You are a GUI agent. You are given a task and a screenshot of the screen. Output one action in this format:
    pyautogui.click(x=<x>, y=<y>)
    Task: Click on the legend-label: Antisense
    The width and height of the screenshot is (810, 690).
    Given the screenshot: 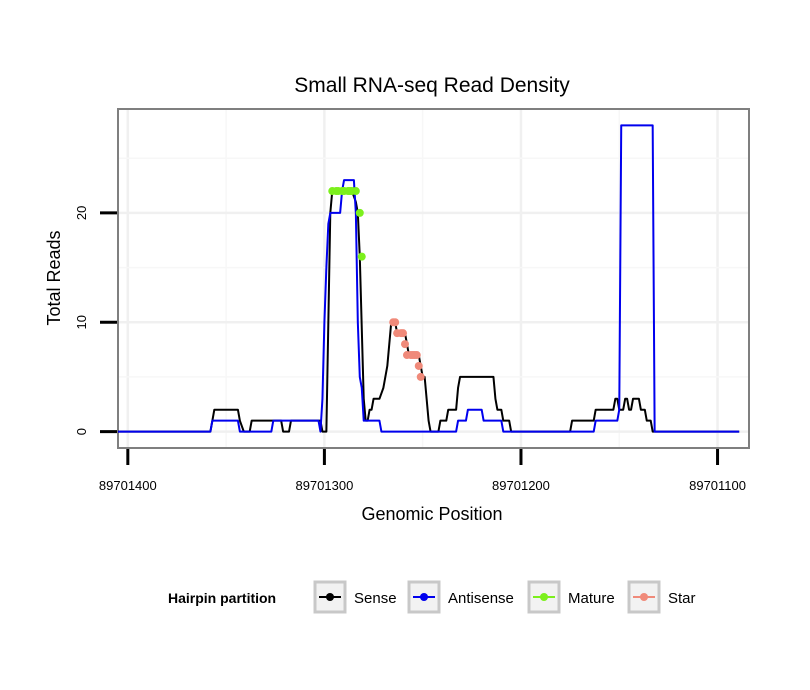 What is the action you would take?
    pyautogui.click(x=481, y=598)
    